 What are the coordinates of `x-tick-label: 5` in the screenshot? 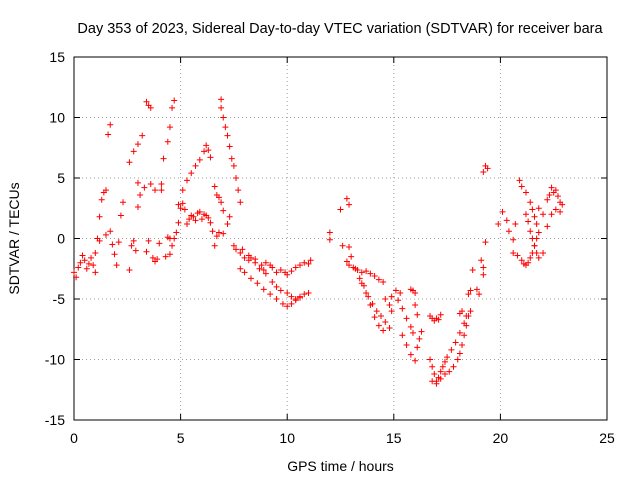 It's located at (181, 438).